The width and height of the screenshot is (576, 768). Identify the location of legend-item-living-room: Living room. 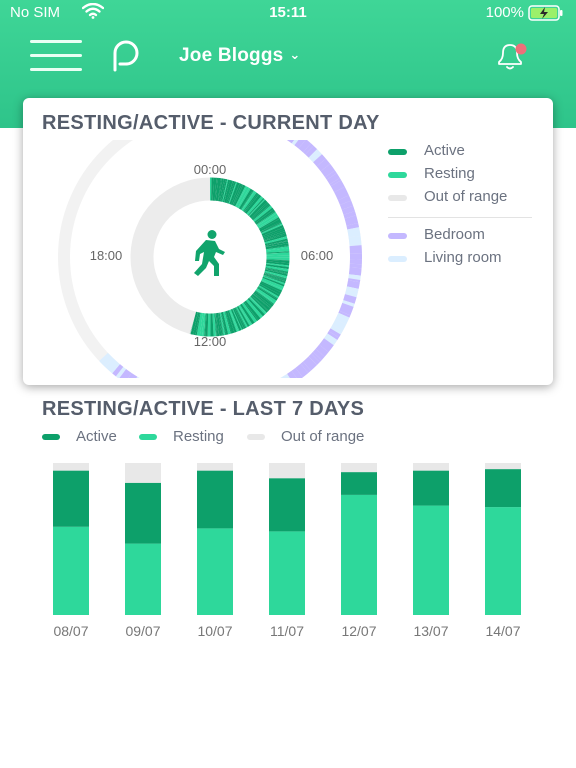
(468, 260).